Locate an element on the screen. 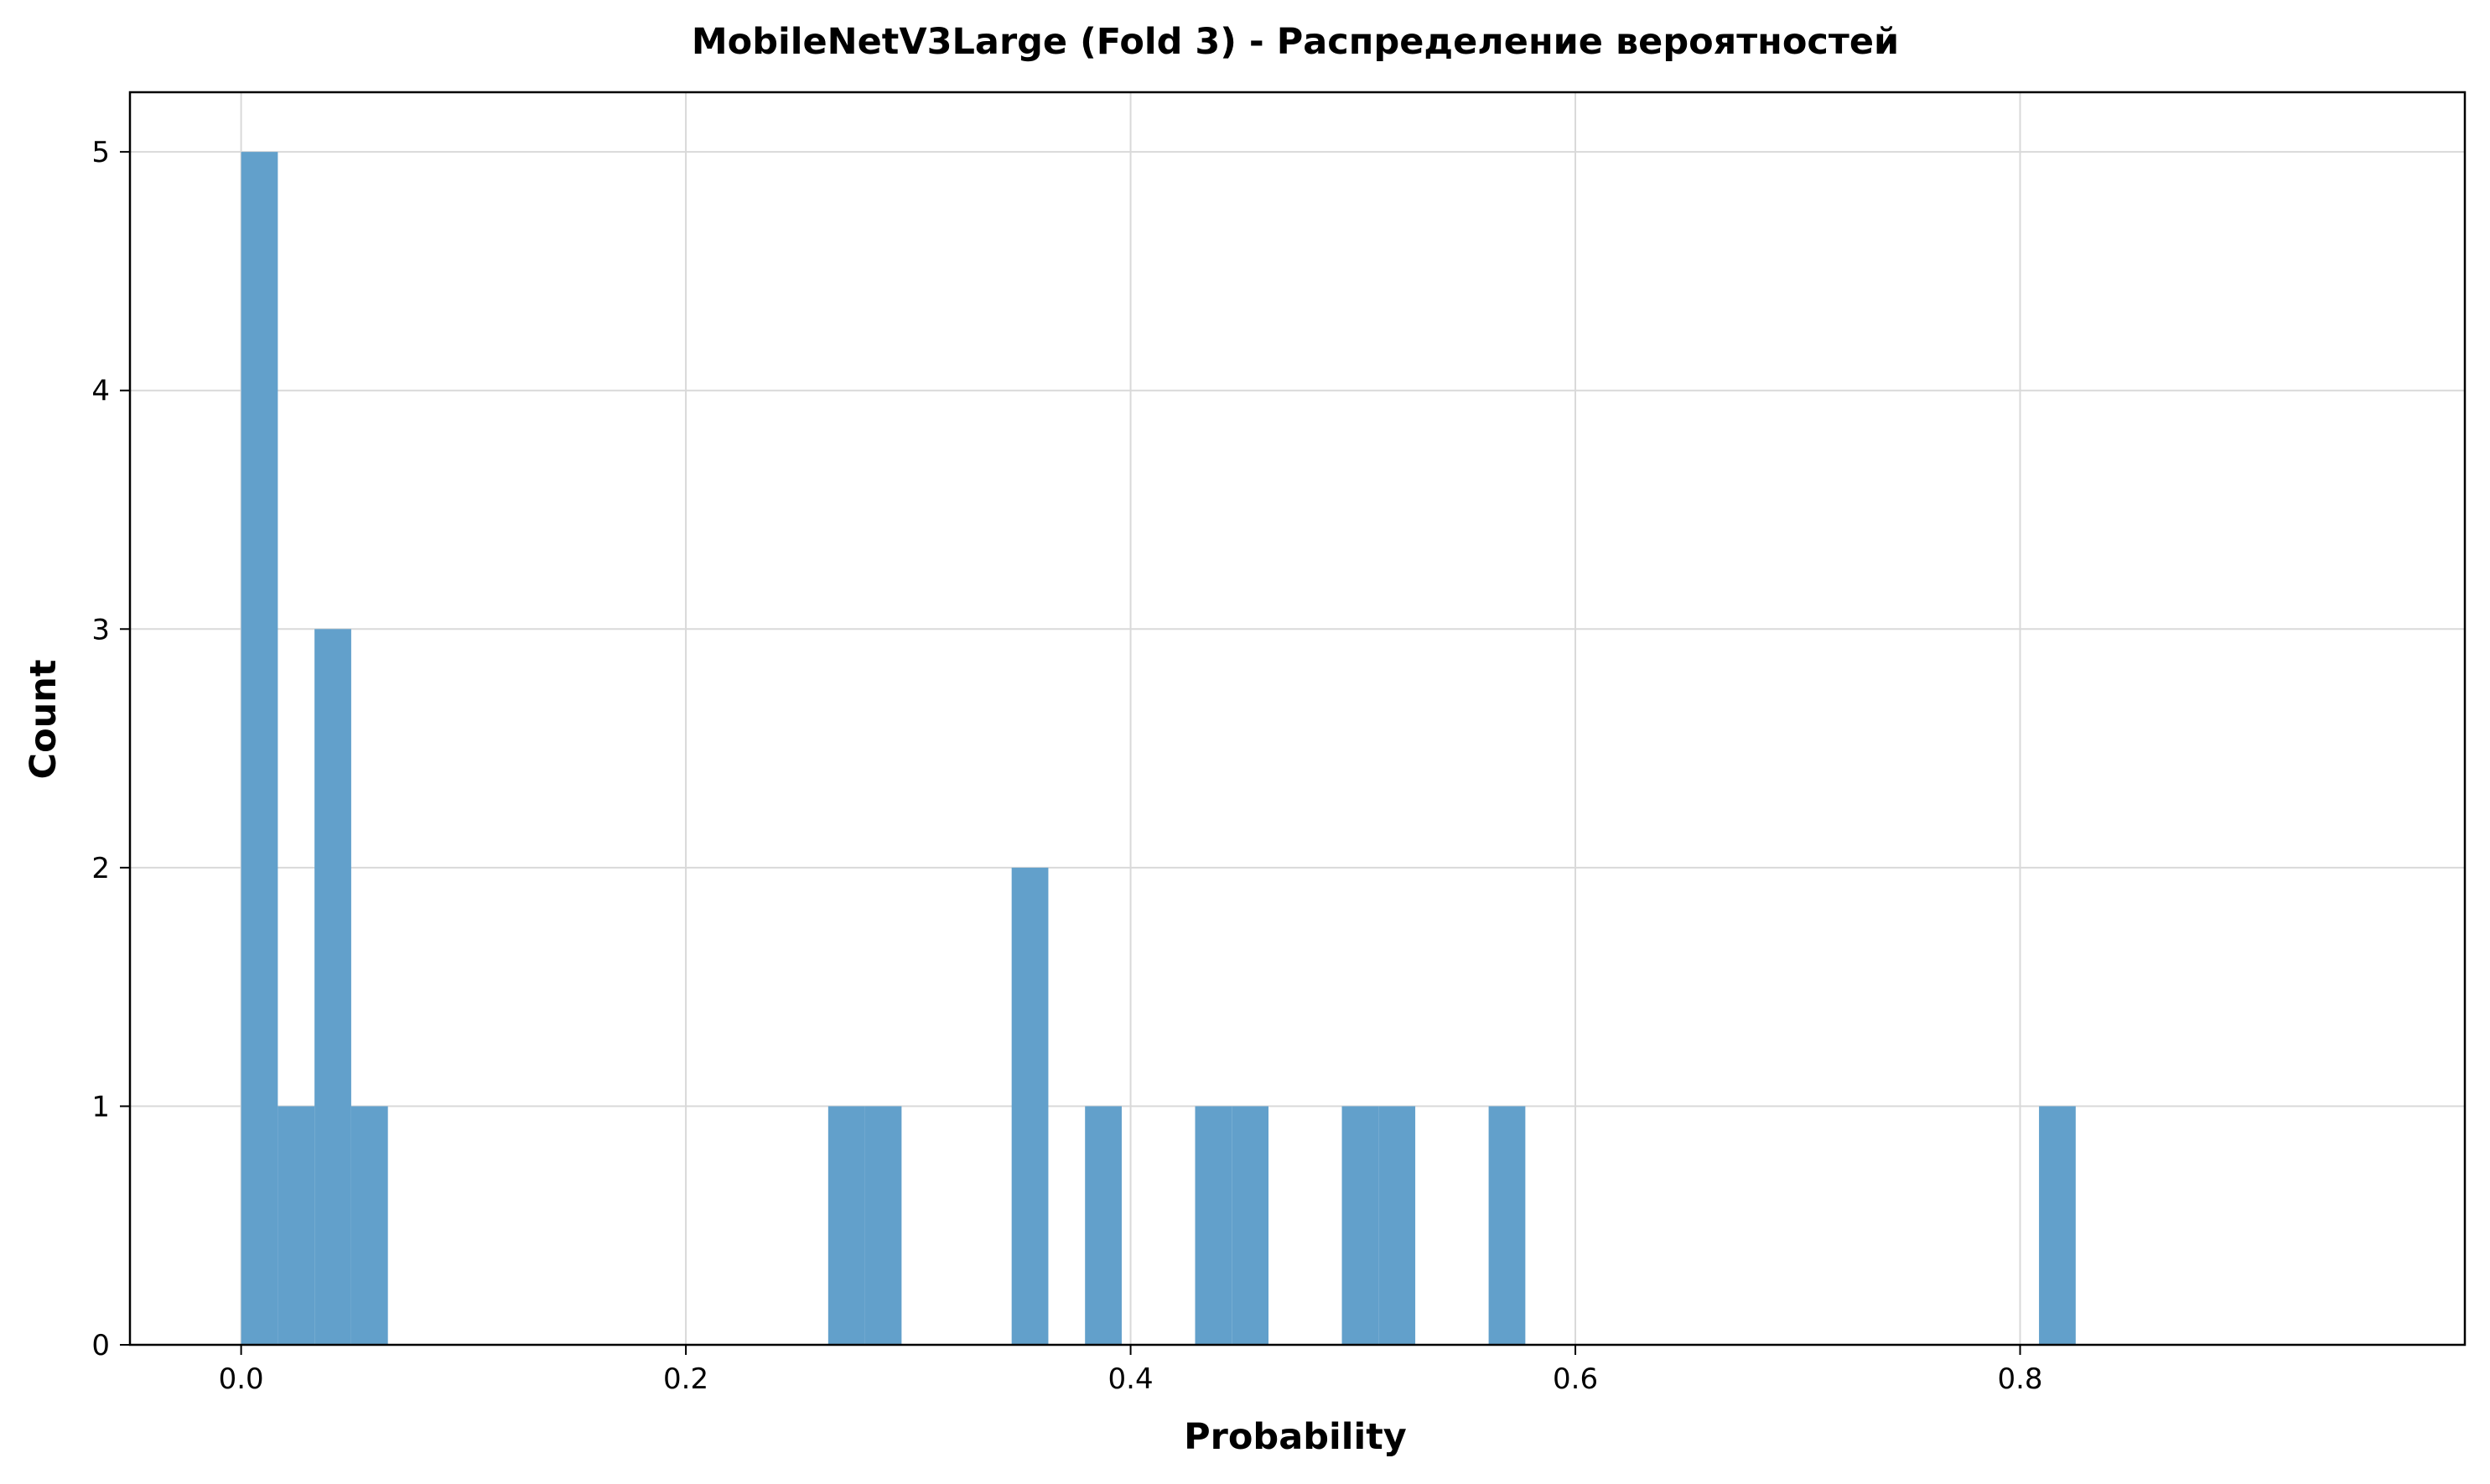 This screenshot has width=2490, height=1484. y-tick-label: 3 is located at coordinates (100, 629).